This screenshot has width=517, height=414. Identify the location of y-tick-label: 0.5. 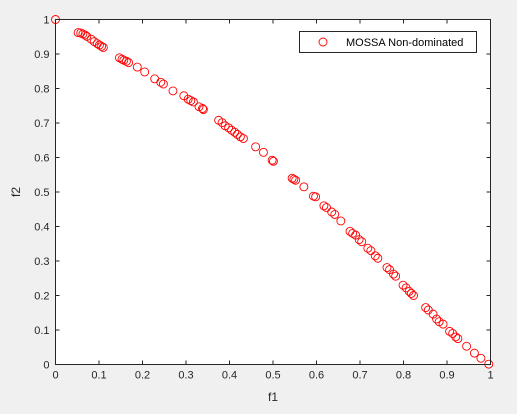
(41, 193).